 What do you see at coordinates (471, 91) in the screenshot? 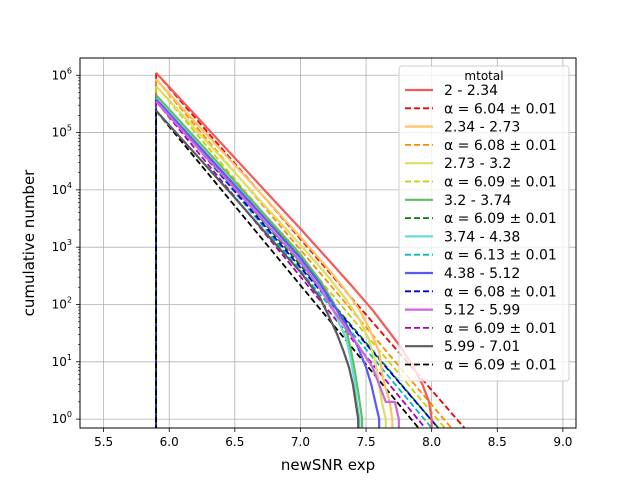
I see `legend-label: 2 - 2.34` at bounding box center [471, 91].